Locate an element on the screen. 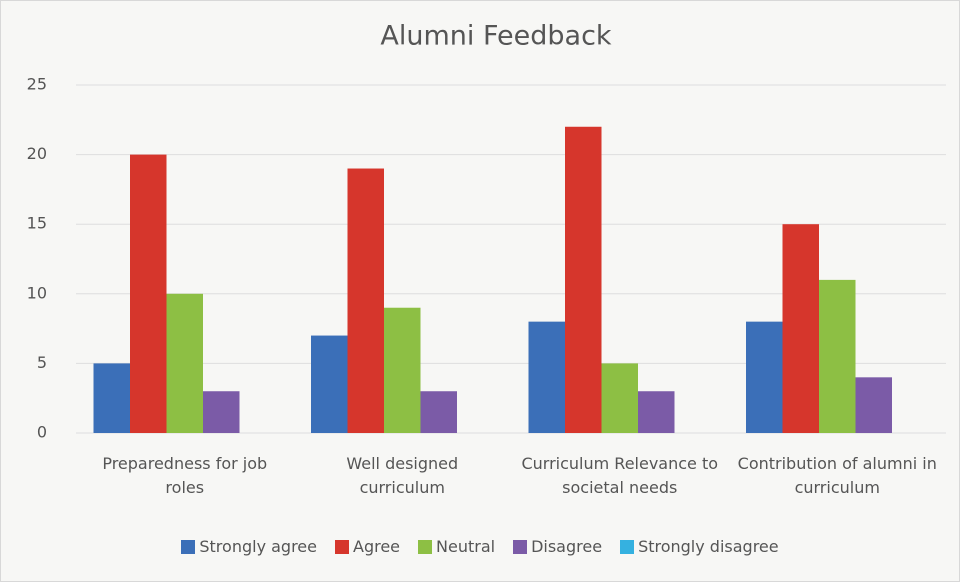  legend-item: Disagree is located at coordinates (557, 546).